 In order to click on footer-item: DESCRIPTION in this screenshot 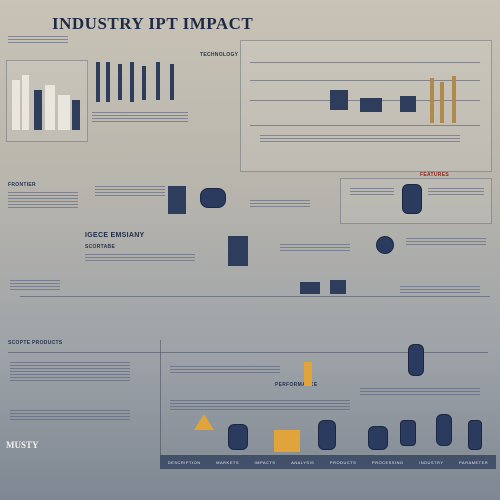, I will do `click(184, 462)`.